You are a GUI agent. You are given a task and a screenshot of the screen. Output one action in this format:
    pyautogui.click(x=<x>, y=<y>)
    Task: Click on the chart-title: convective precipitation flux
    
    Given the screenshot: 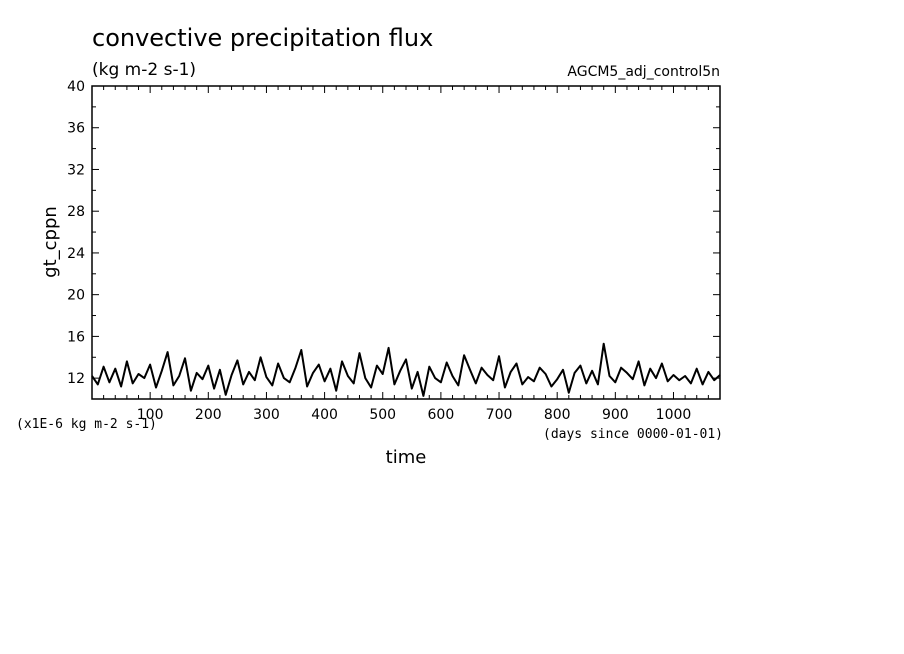 What is the action you would take?
    pyautogui.click(x=262, y=38)
    